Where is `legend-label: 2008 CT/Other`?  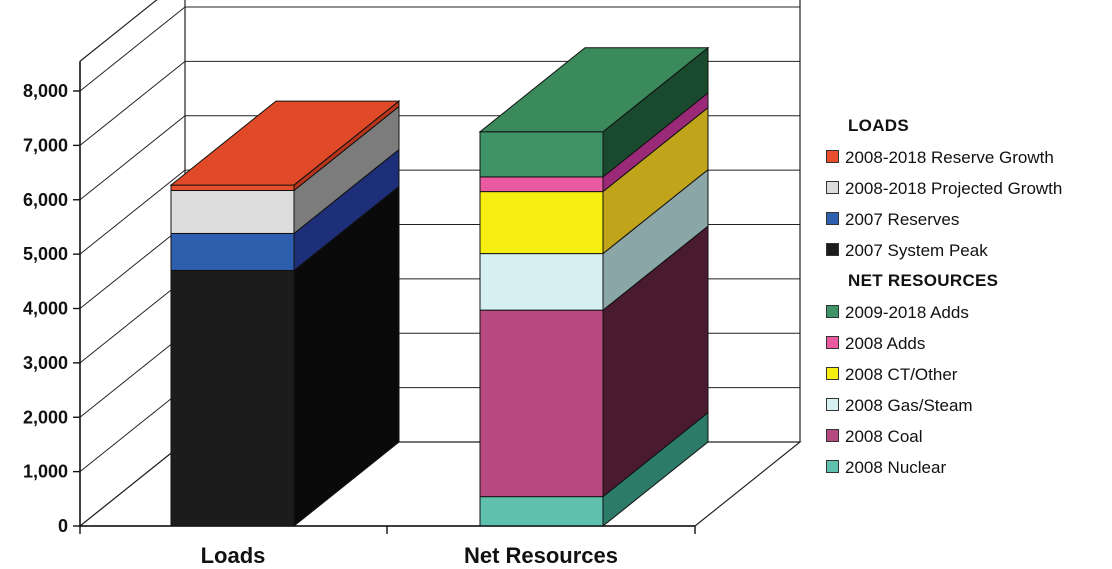 legend-label: 2008 CT/Other is located at coordinates (901, 375).